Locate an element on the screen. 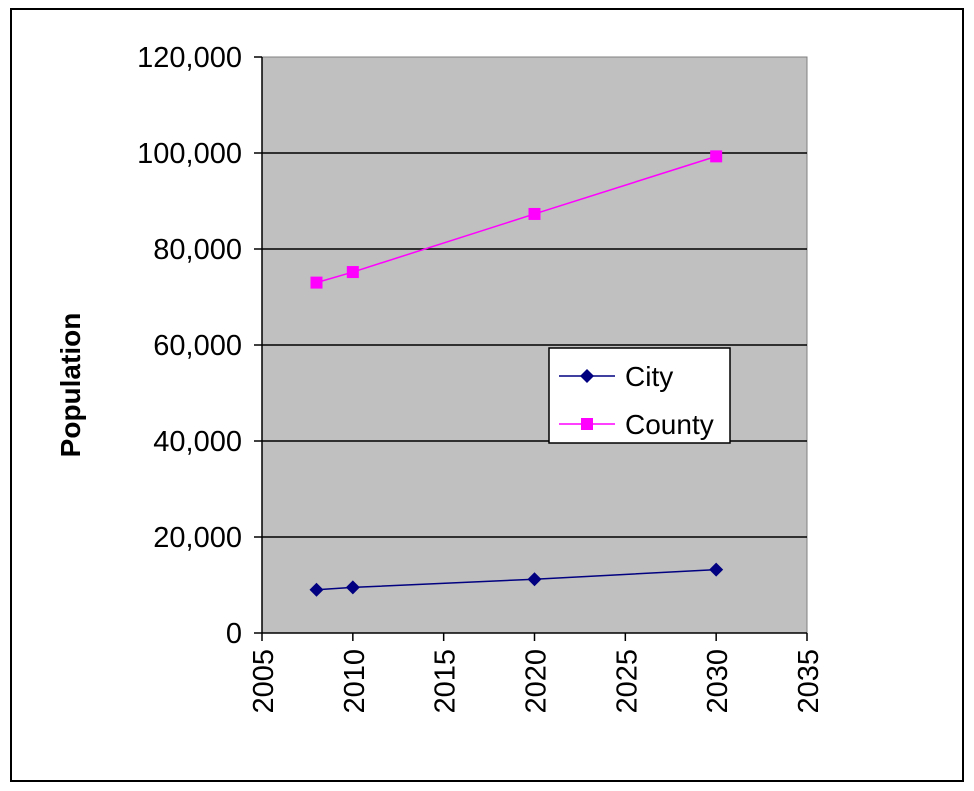  legend: City County is located at coordinates (639, 395).